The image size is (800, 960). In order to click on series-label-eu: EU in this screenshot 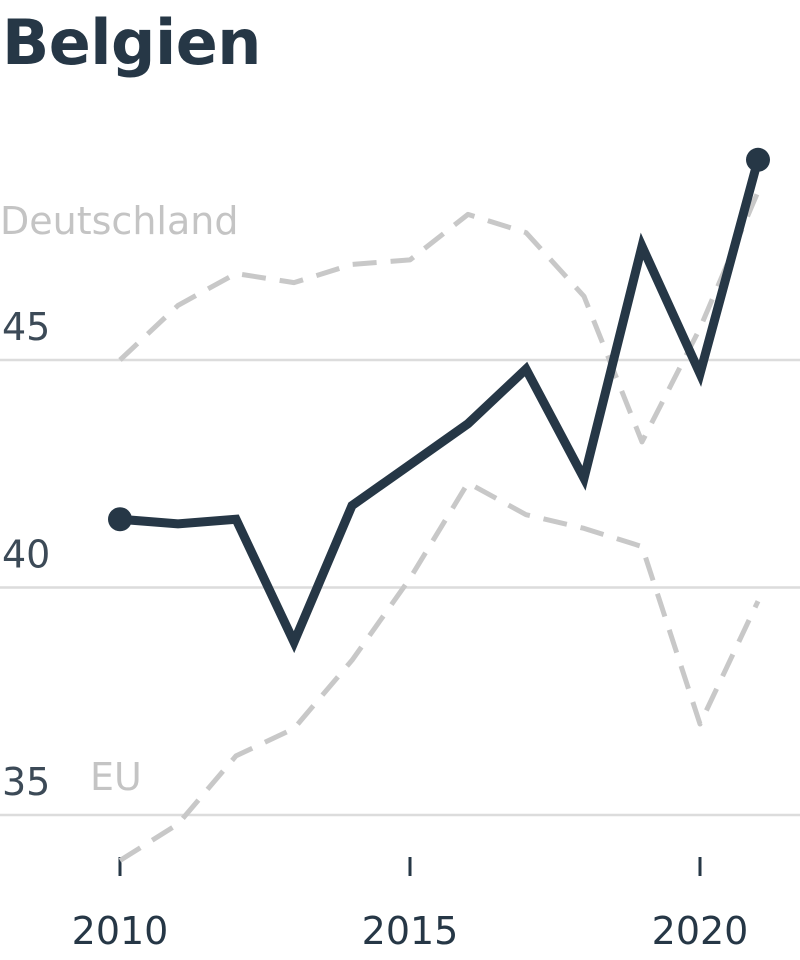, I will do `click(116, 777)`.